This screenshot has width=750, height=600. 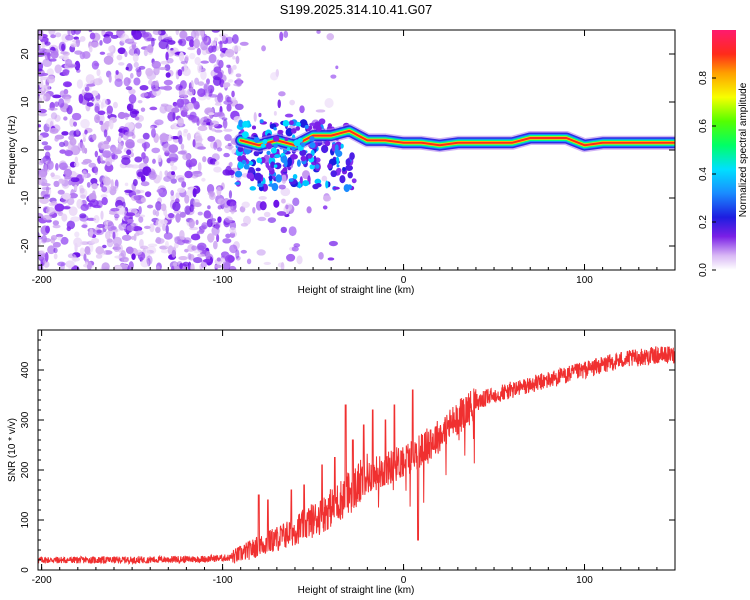 I want to click on bottom-x-tick-label: 100, so click(x=584, y=580).